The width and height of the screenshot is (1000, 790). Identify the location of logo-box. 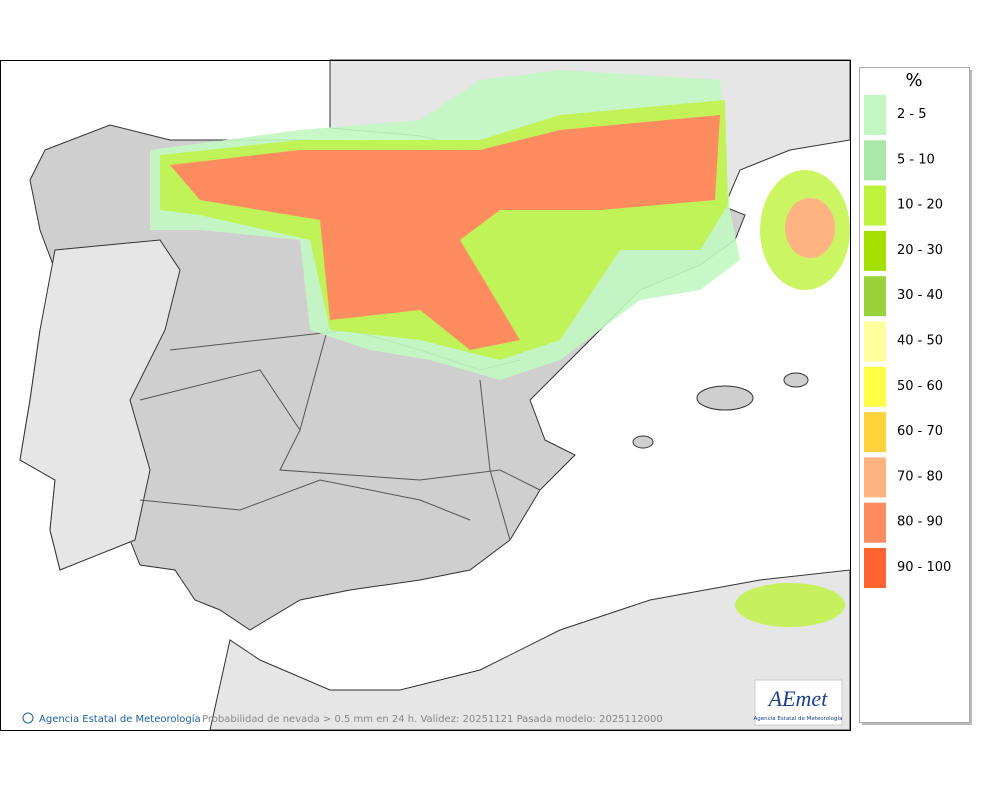
(798, 702).